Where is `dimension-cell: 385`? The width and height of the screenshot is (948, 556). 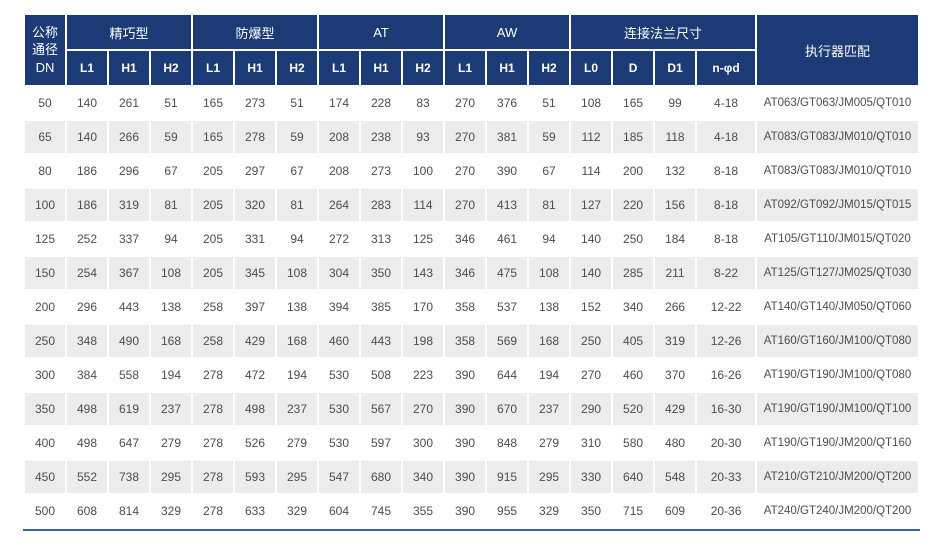 dimension-cell: 385 is located at coordinates (381, 307).